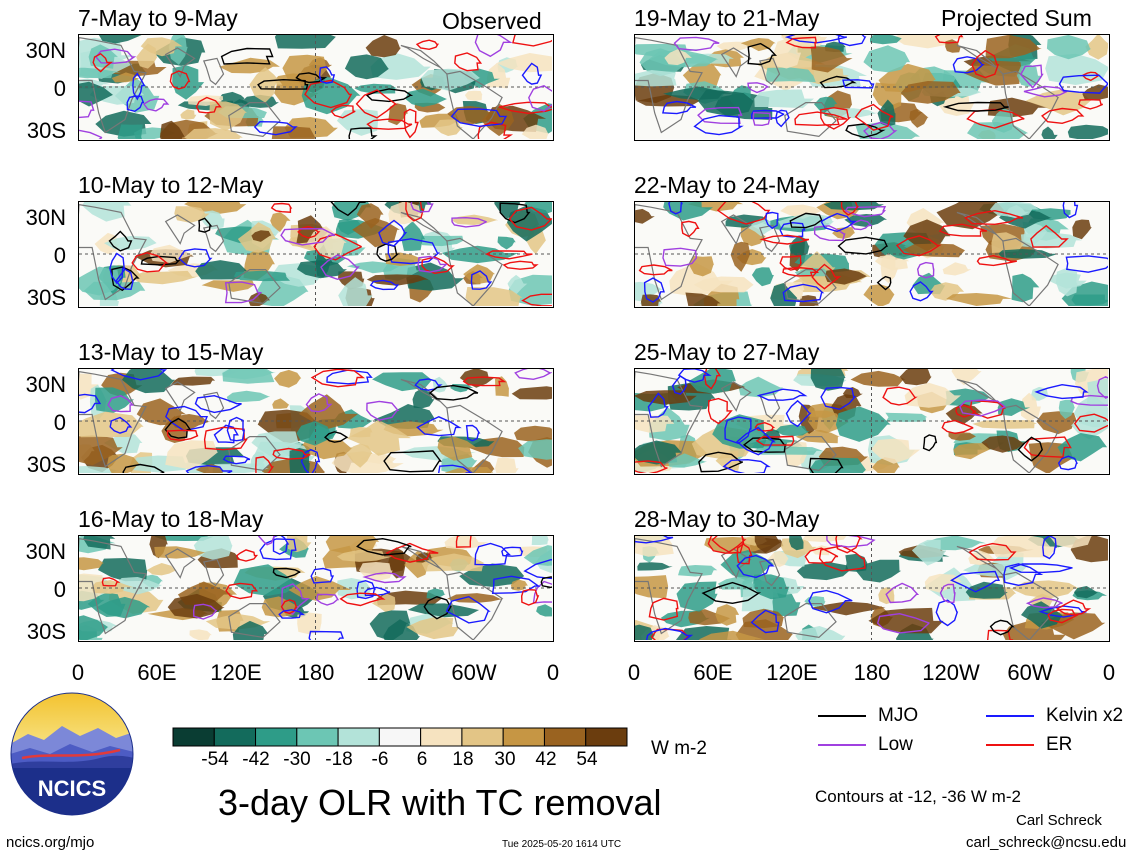  What do you see at coordinates (422, 759) in the screenshot?
I see `colorbar-tick: 6` at bounding box center [422, 759].